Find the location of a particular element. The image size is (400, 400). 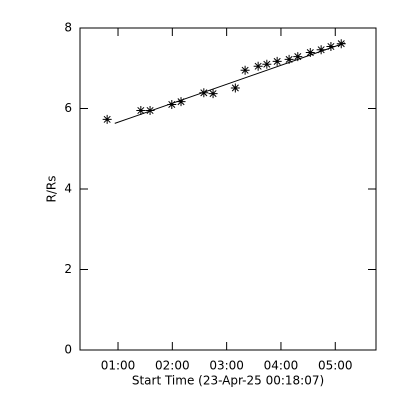

y-tick-label: 2 is located at coordinates (68, 269).